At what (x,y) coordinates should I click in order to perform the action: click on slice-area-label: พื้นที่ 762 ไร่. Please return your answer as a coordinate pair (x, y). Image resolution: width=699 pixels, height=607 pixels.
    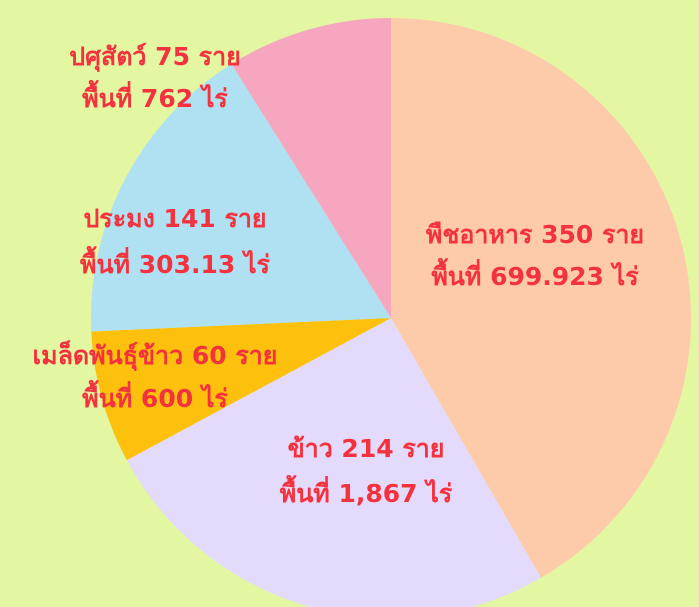
    Looking at the image, I should click on (155, 96).